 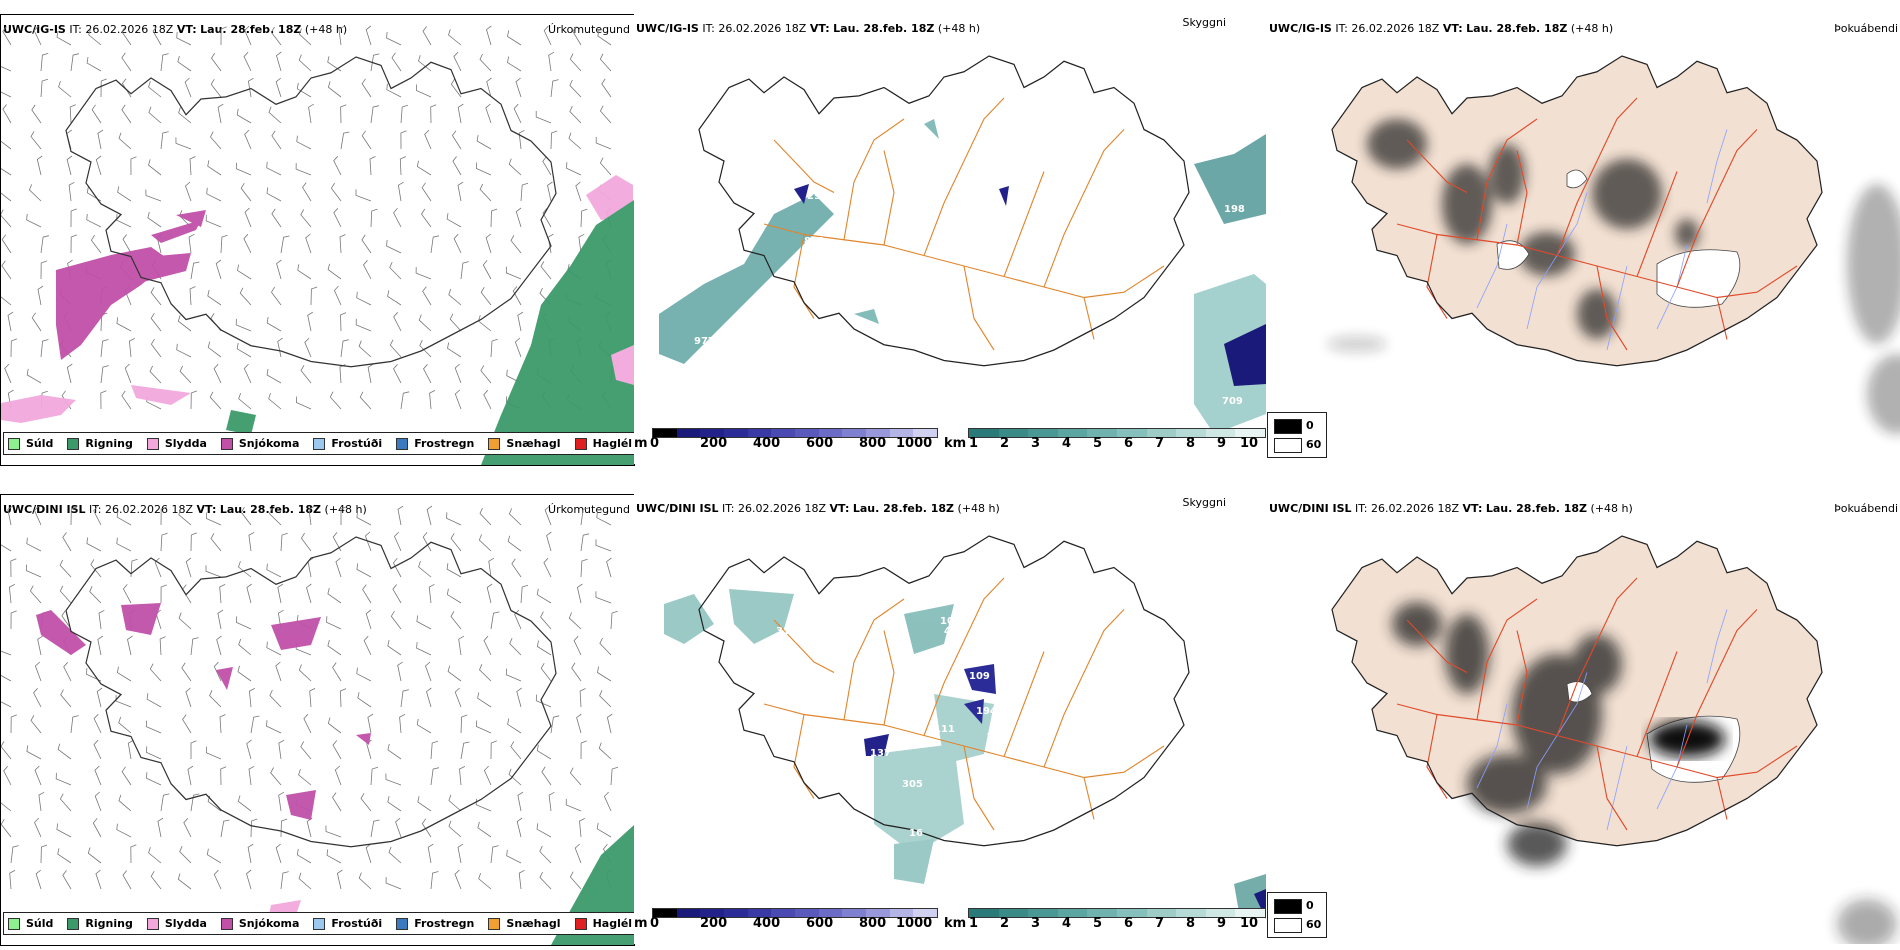 I want to click on visibility-gradient, so click(x=1117, y=433).